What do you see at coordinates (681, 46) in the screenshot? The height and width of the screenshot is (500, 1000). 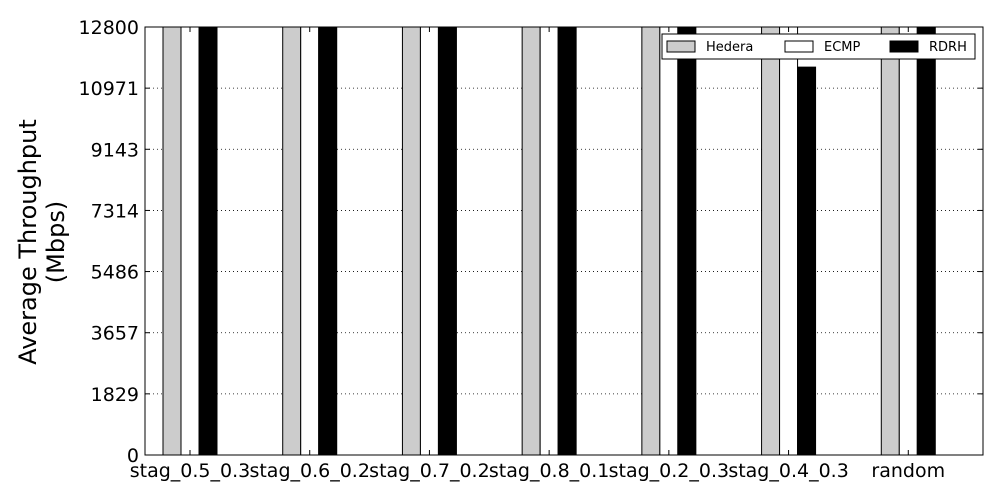 I see `legend-swatch-hedera` at bounding box center [681, 46].